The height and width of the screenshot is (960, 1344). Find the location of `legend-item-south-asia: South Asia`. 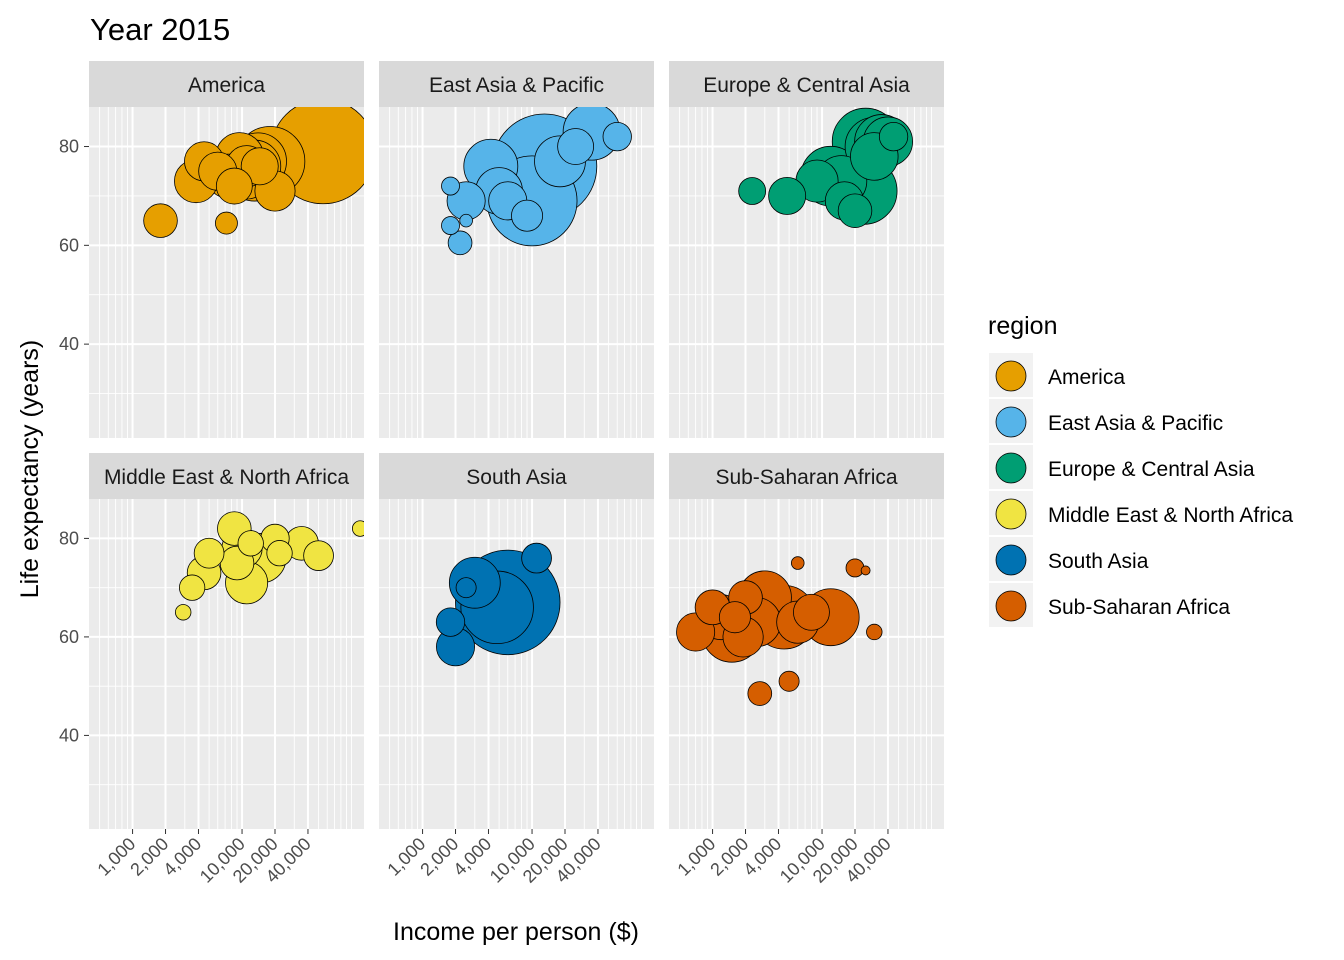

legend-item-south-asia: South Asia is located at coordinates (1069, 559).